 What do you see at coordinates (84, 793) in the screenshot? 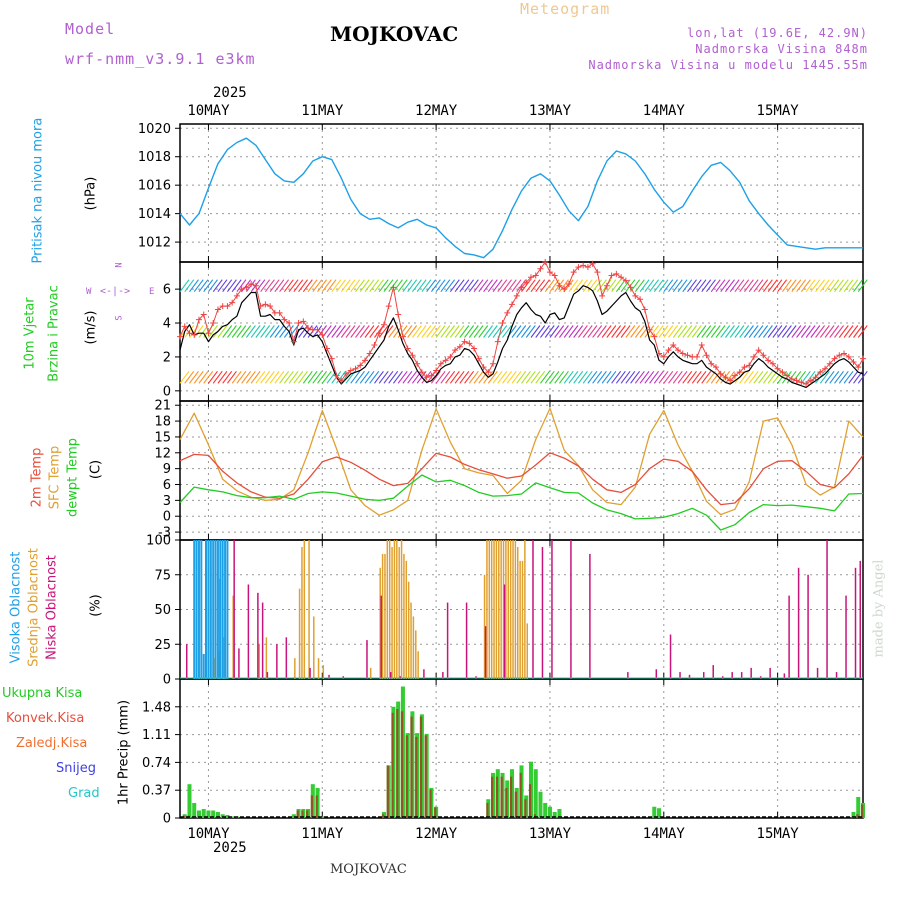
I see `legend-hail: Grad` at bounding box center [84, 793].